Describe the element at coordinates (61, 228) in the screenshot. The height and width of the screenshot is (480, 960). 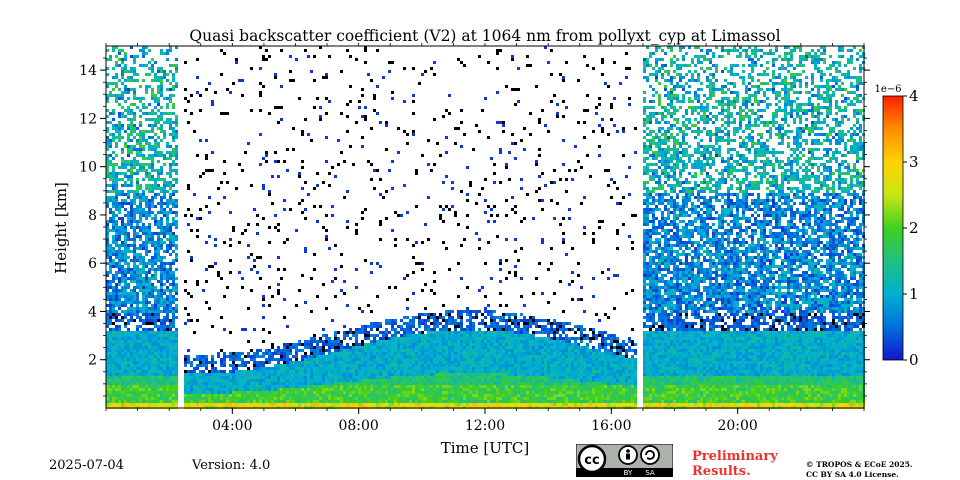
I see `y-axis-label: Height [km]` at that location.